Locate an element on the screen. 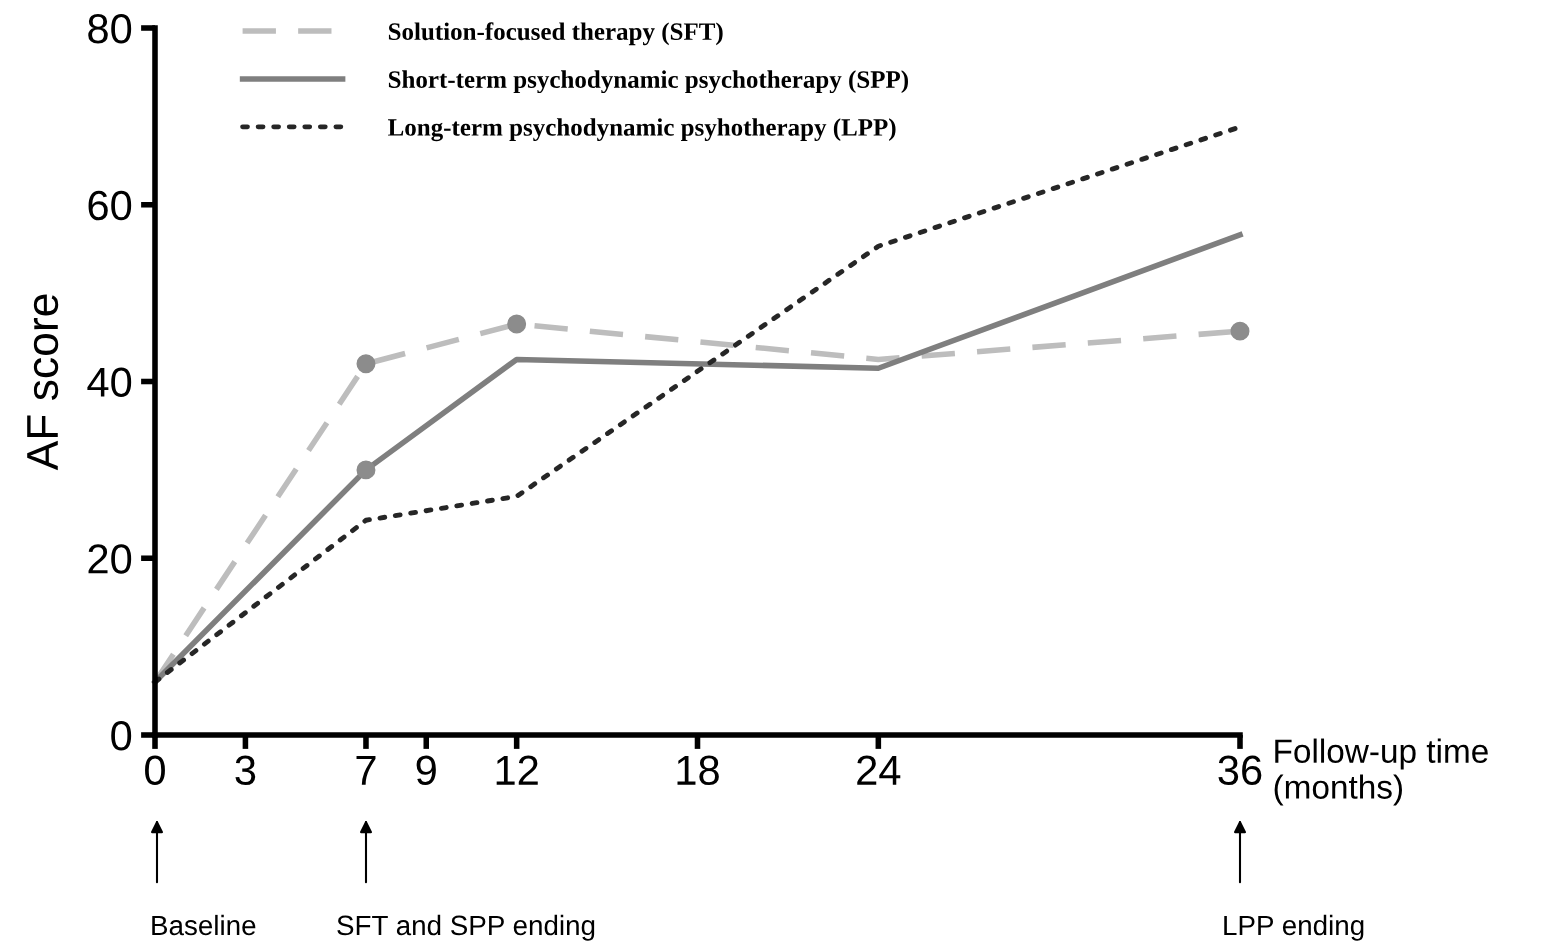 This screenshot has height=950, width=1566. x-tick-label: 3 is located at coordinates (245, 770).